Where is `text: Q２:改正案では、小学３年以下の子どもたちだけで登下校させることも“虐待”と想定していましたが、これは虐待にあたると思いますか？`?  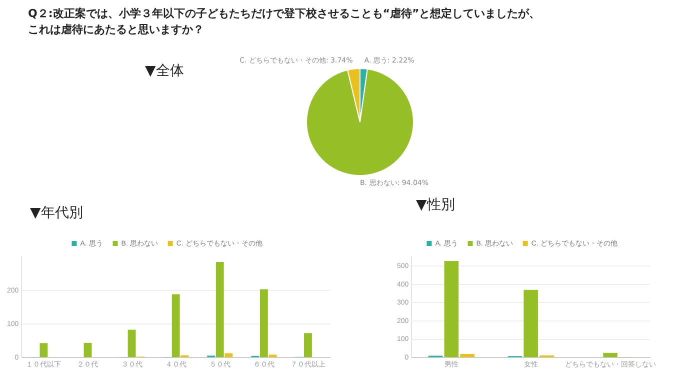
text: Q２:改正案では、小学３年以下の子どもたちだけで登下校させることも“虐待”と想定していましたが、これは虐待にあたると思いますか？ is located at coordinates (285, 22).